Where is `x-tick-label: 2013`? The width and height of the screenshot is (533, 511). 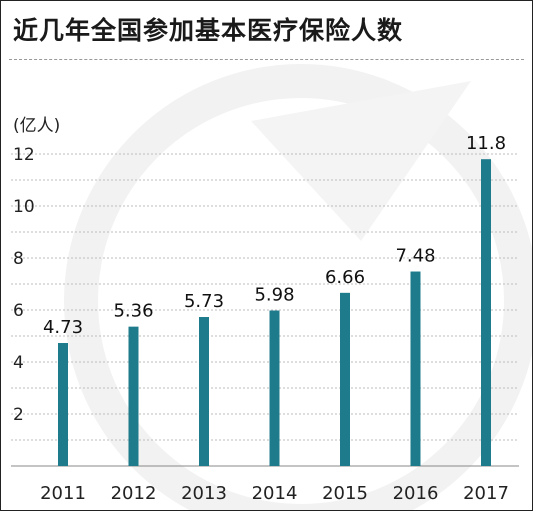
x-tick-label: 2013 is located at coordinates (204, 493).